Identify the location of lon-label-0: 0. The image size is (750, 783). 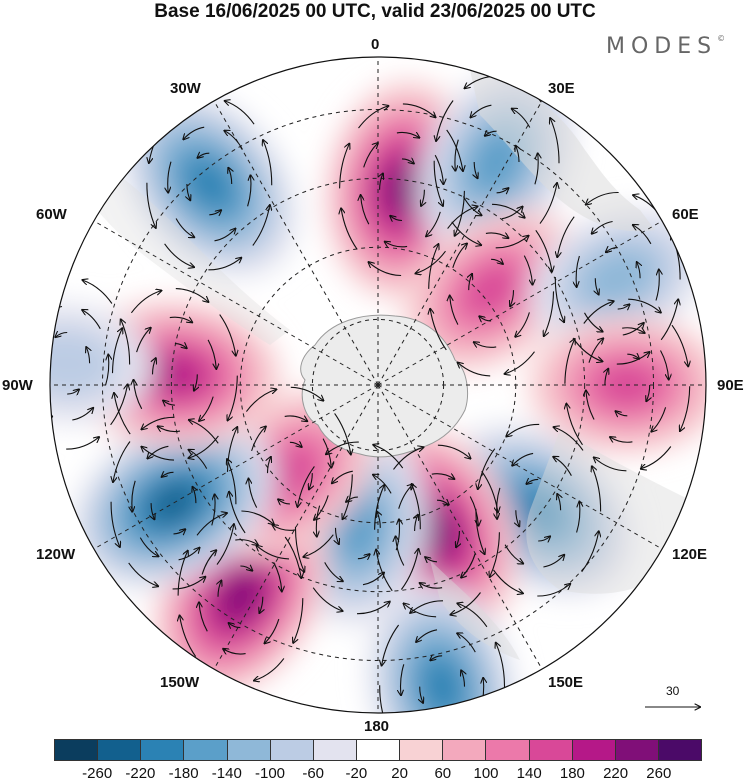
(375, 44).